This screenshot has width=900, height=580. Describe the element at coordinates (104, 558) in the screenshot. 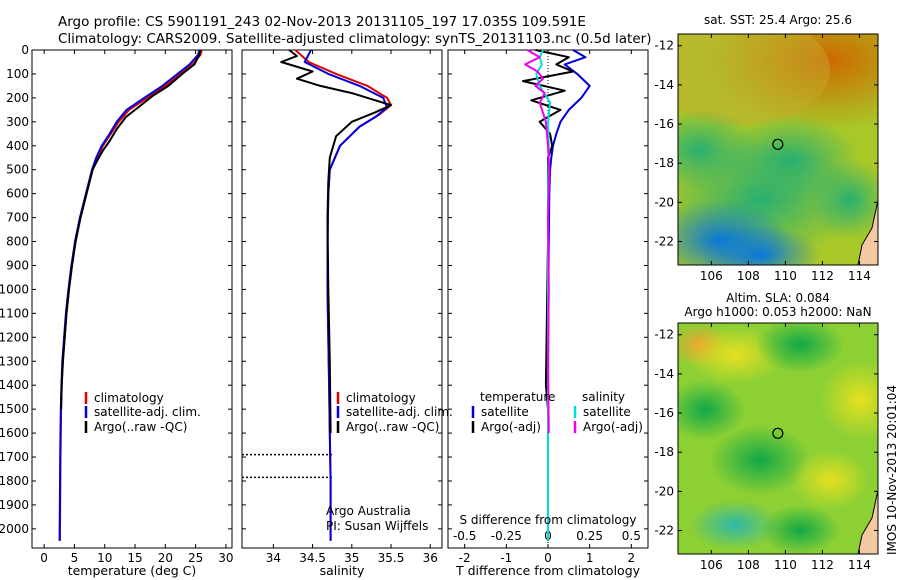

I see `x-tick-label: 10` at that location.